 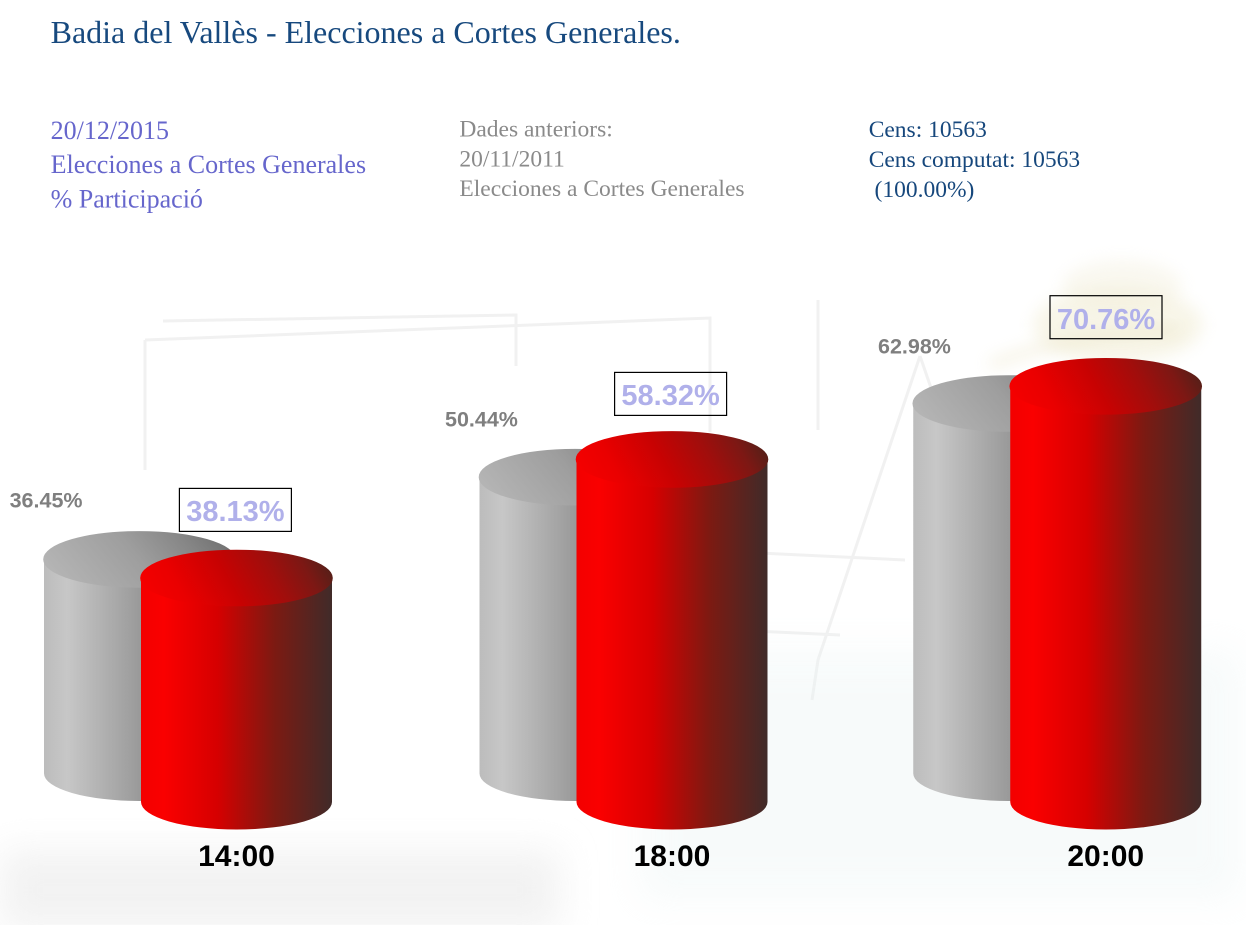 What do you see at coordinates (672, 856) in the screenshot?
I see `svg-text: 18:00` at bounding box center [672, 856].